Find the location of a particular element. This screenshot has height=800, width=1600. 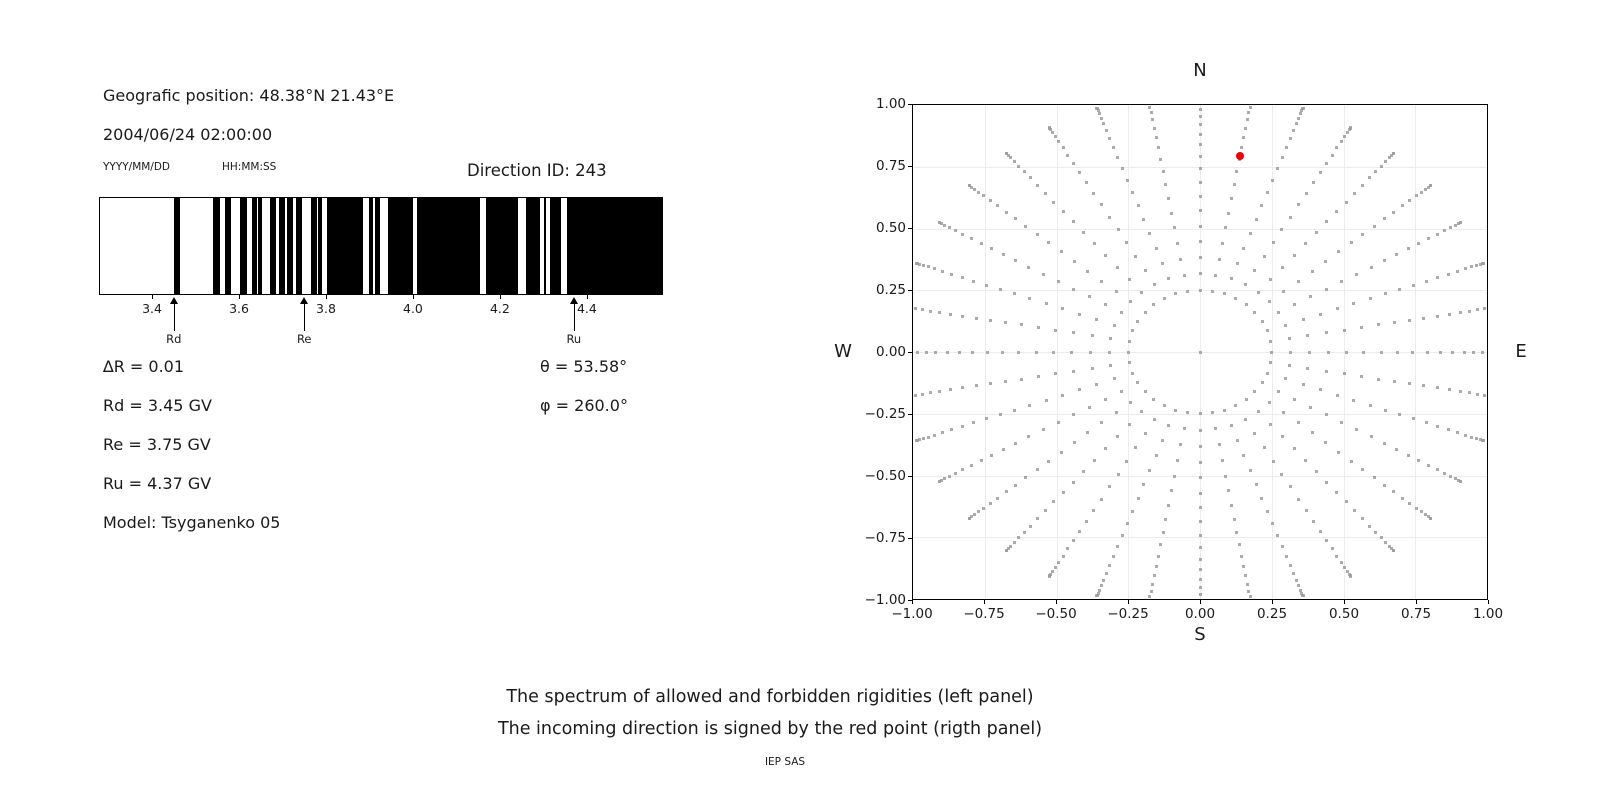

datetime-text: 2004/06/24 02:00:00 is located at coordinates (188, 134).